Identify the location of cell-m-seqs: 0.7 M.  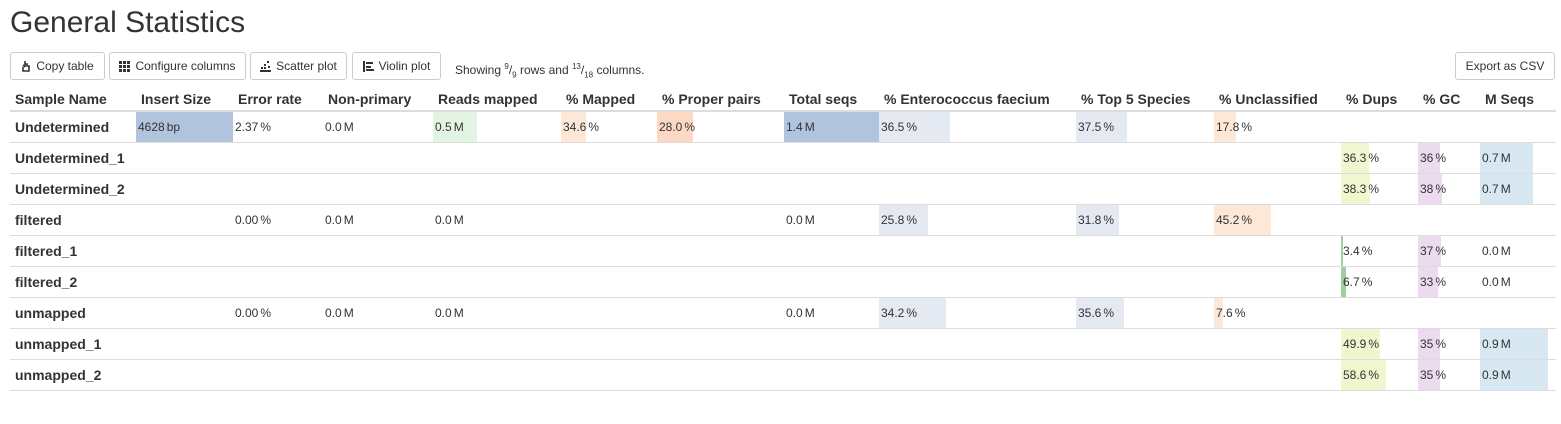
(1518, 189).